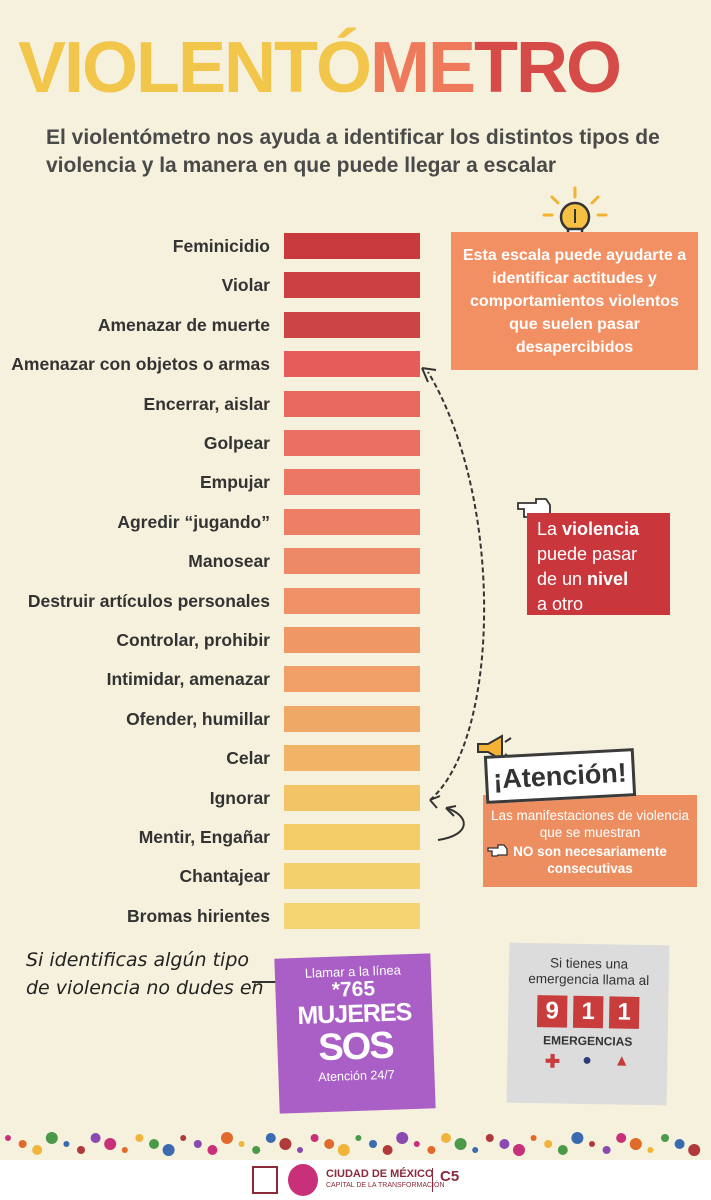  What do you see at coordinates (589, 979) in the screenshot?
I see `emergency-line-2: emergencia llama al` at bounding box center [589, 979].